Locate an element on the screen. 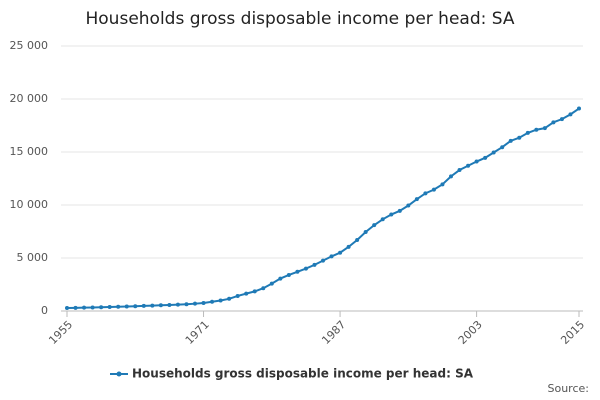  y-tick-label: 20 000 is located at coordinates (29, 98).